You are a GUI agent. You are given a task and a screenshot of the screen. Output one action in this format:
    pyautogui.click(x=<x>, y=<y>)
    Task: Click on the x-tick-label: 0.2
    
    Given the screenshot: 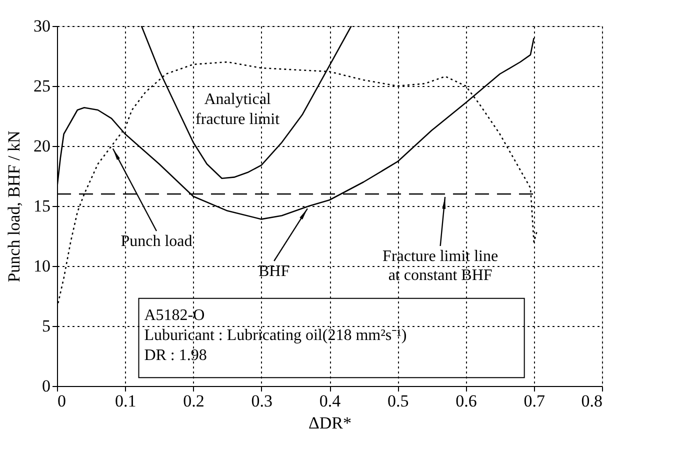 What is the action you would take?
    pyautogui.click(x=193, y=401)
    